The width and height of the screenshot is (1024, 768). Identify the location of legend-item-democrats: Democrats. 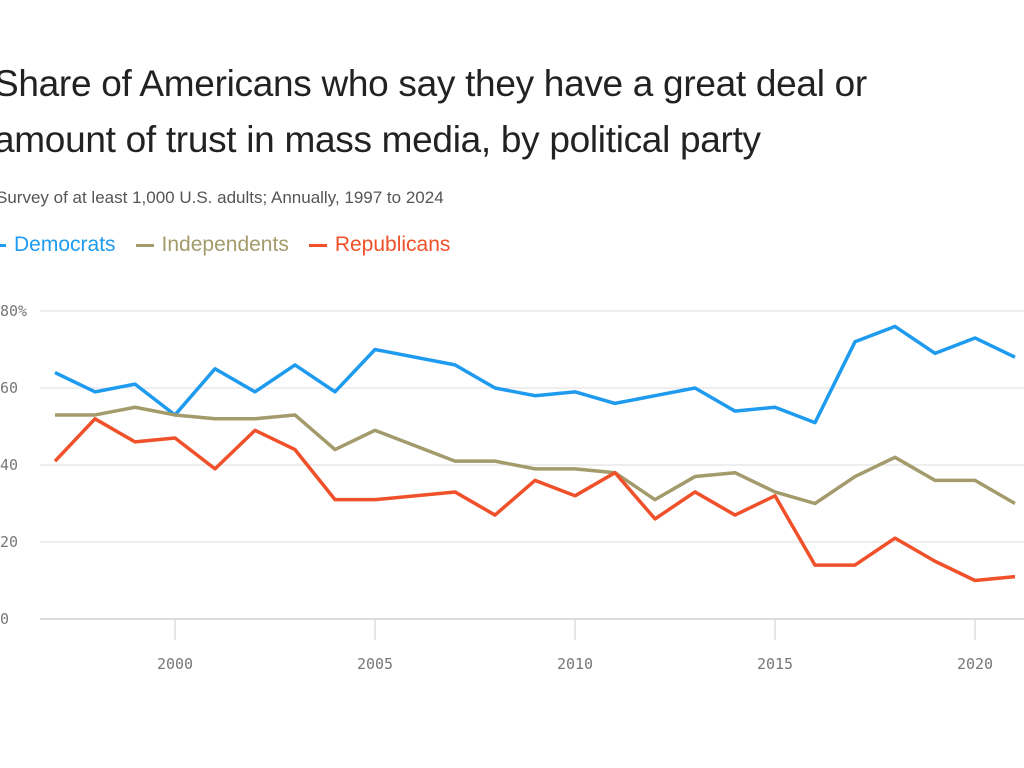
(58, 245).